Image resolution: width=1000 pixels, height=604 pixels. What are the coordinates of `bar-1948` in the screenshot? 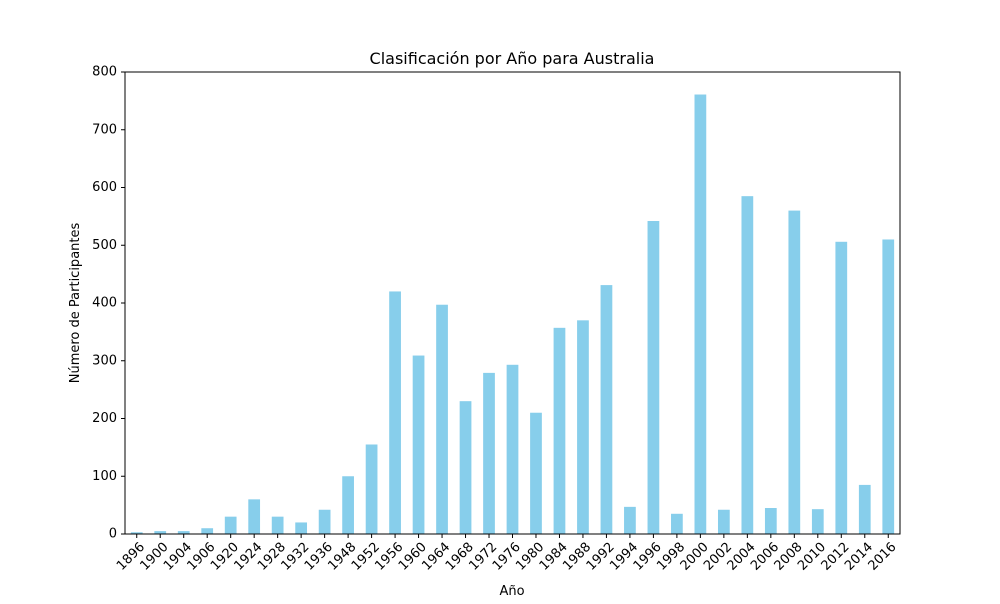 It's located at (348, 505).